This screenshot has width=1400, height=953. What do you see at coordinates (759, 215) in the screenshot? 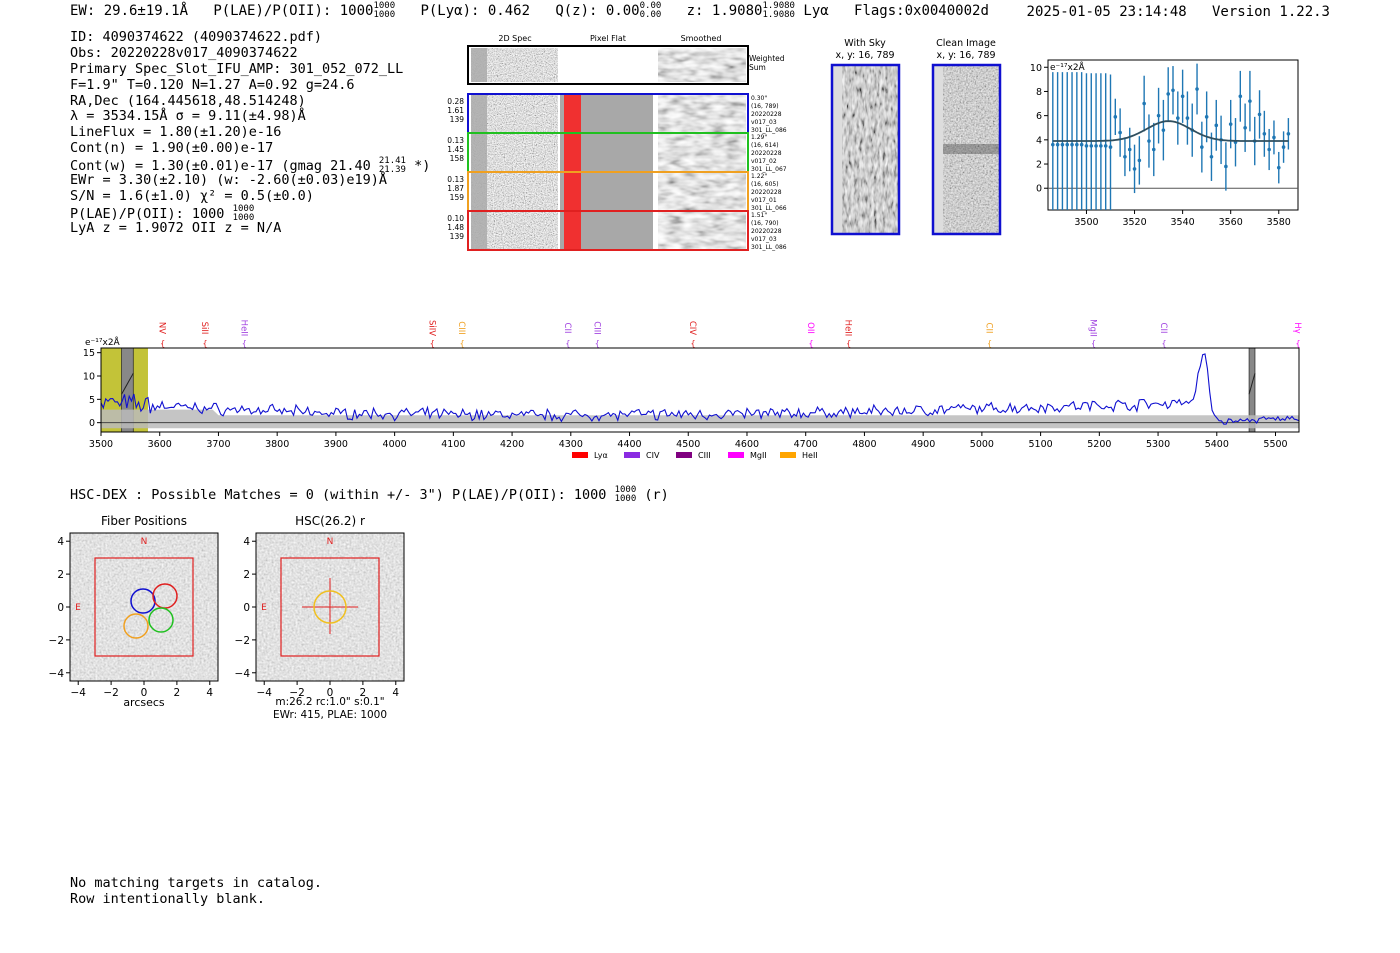
I see `cutout-right-3-0: 1.51"` at bounding box center [759, 215].